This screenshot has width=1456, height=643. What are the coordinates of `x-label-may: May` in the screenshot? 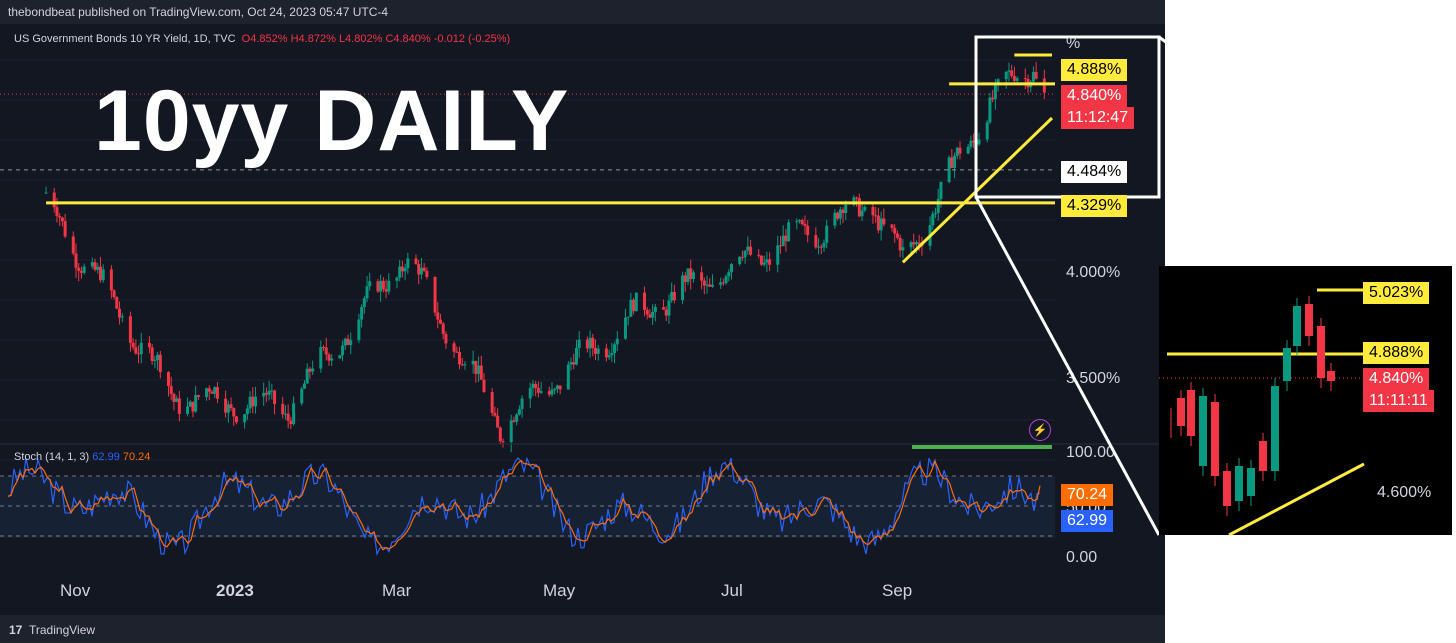 It's located at (559, 590).